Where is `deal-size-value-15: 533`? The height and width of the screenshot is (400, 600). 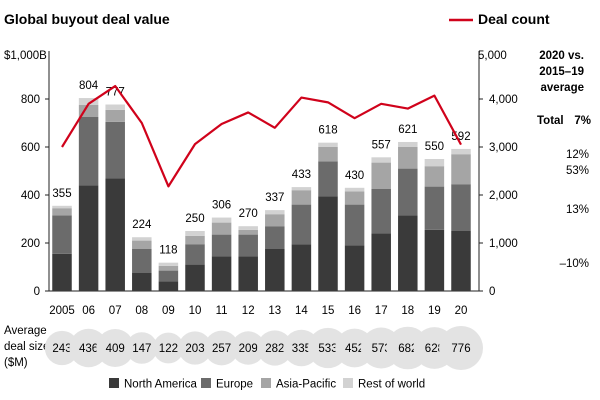
deal-size-value-15: 533 is located at coordinates (327, 349).